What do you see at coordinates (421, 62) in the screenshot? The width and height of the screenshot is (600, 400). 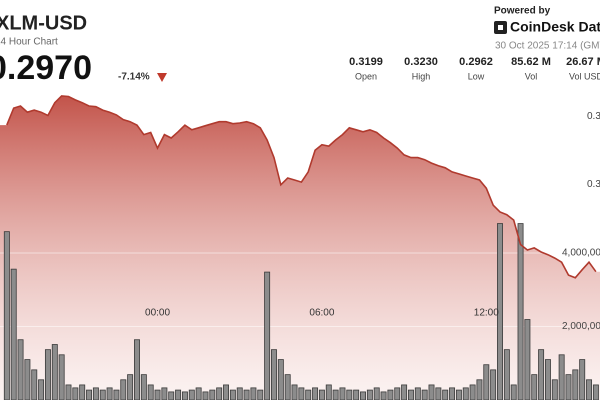 I see `stat-value: 0.3230` at bounding box center [421, 62].